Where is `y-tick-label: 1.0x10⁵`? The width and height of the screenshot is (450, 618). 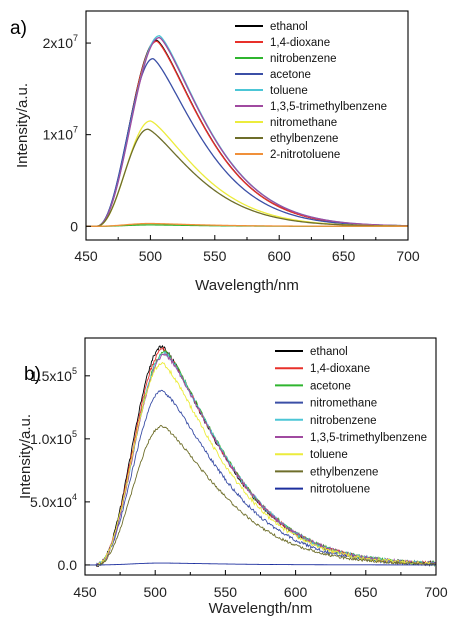
y-tick-label: 1.0x10⁵ is located at coordinates (53, 438).